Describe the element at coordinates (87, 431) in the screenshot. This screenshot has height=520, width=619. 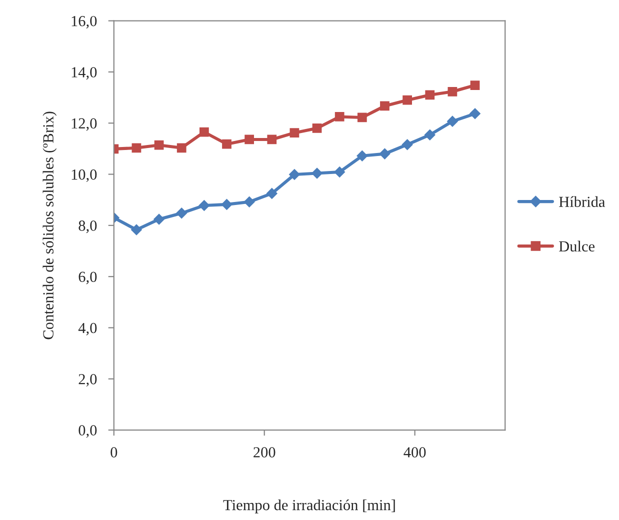
I see `y-tick-label: 0,0` at that location.